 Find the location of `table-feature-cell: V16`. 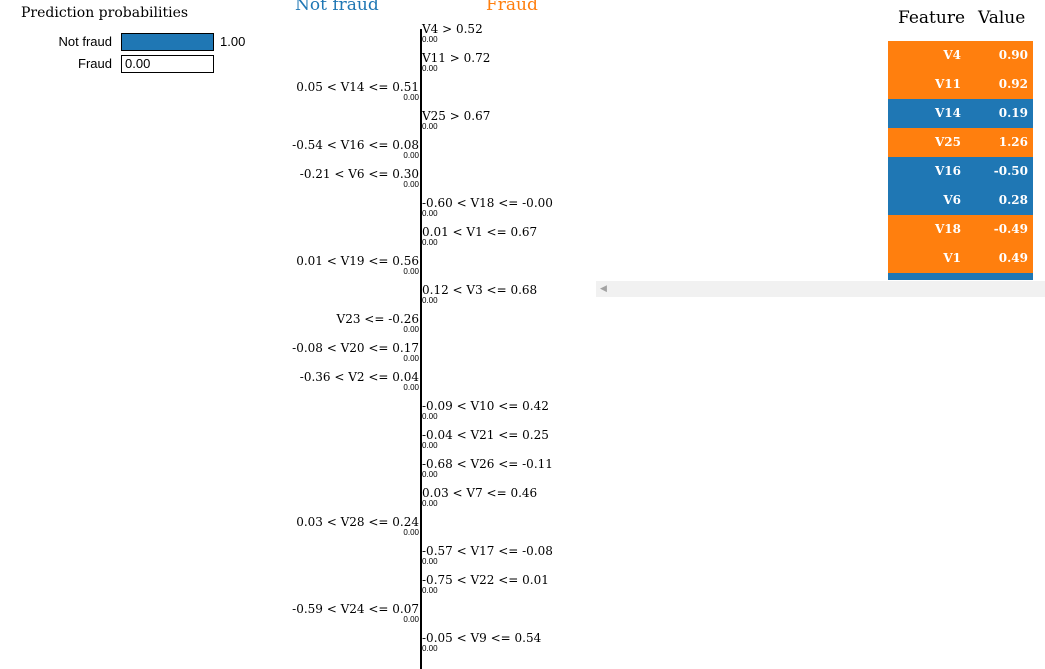

table-feature-cell: V16 is located at coordinates (947, 171).